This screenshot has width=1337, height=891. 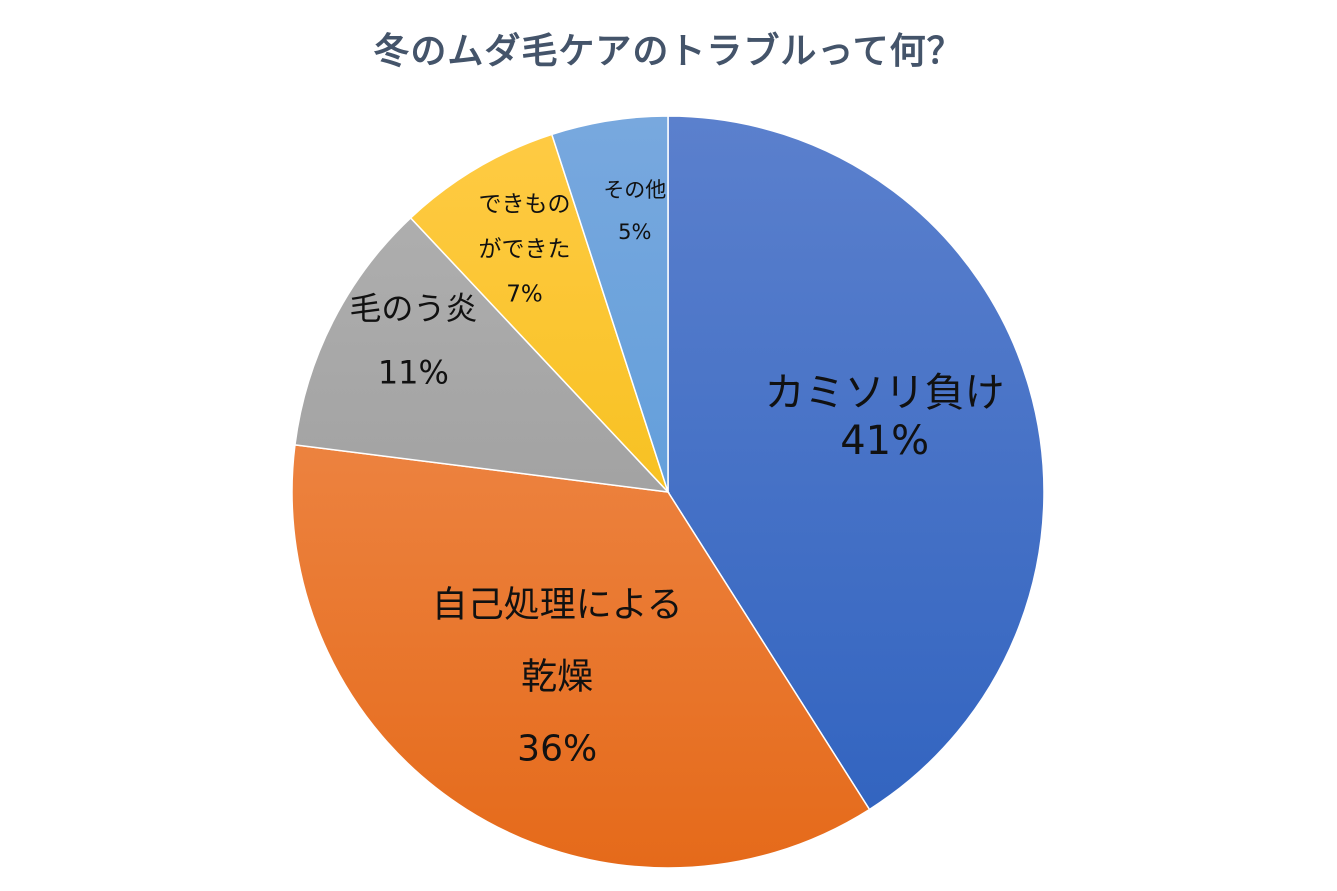 What do you see at coordinates (634, 232) in the screenshot?
I see `slice-value-label: 5%` at bounding box center [634, 232].